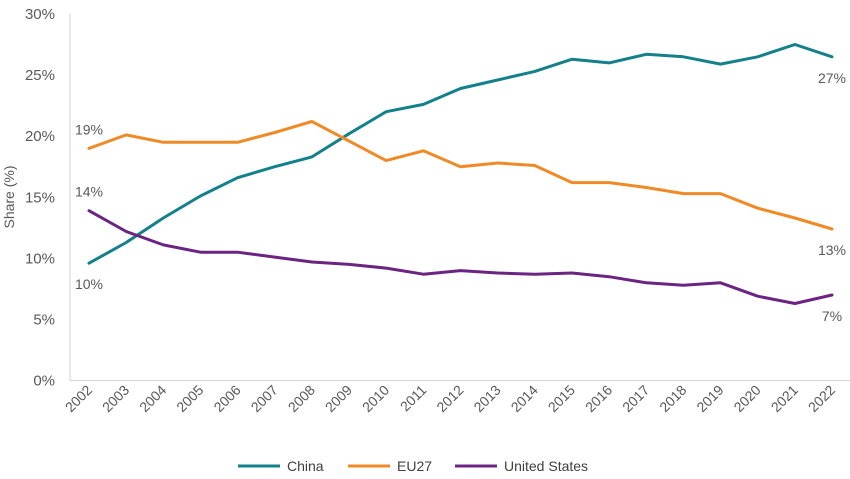 This screenshot has width=850, height=479. Describe the element at coordinates (524, 398) in the screenshot. I see `x-tick-label: 2014` at that location.